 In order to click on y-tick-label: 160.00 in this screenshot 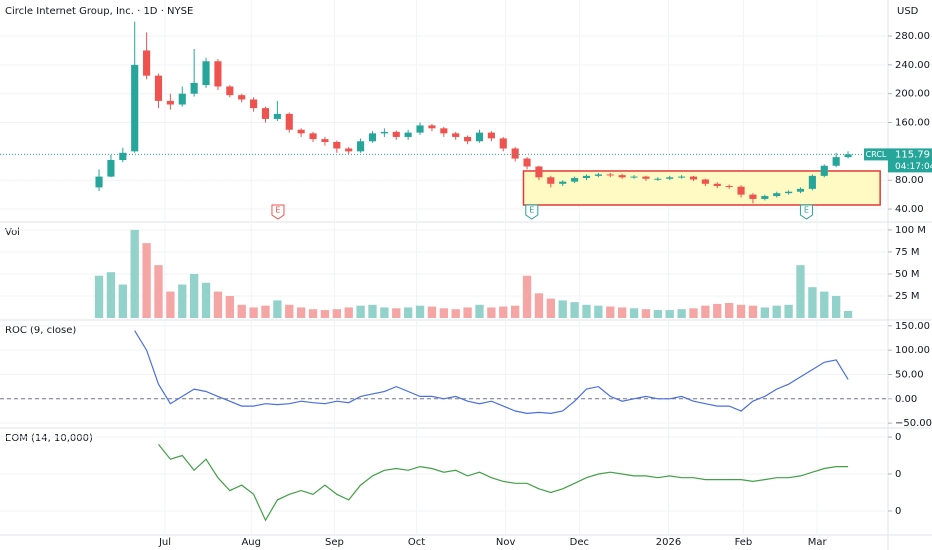, I will do `click(912, 123)`.